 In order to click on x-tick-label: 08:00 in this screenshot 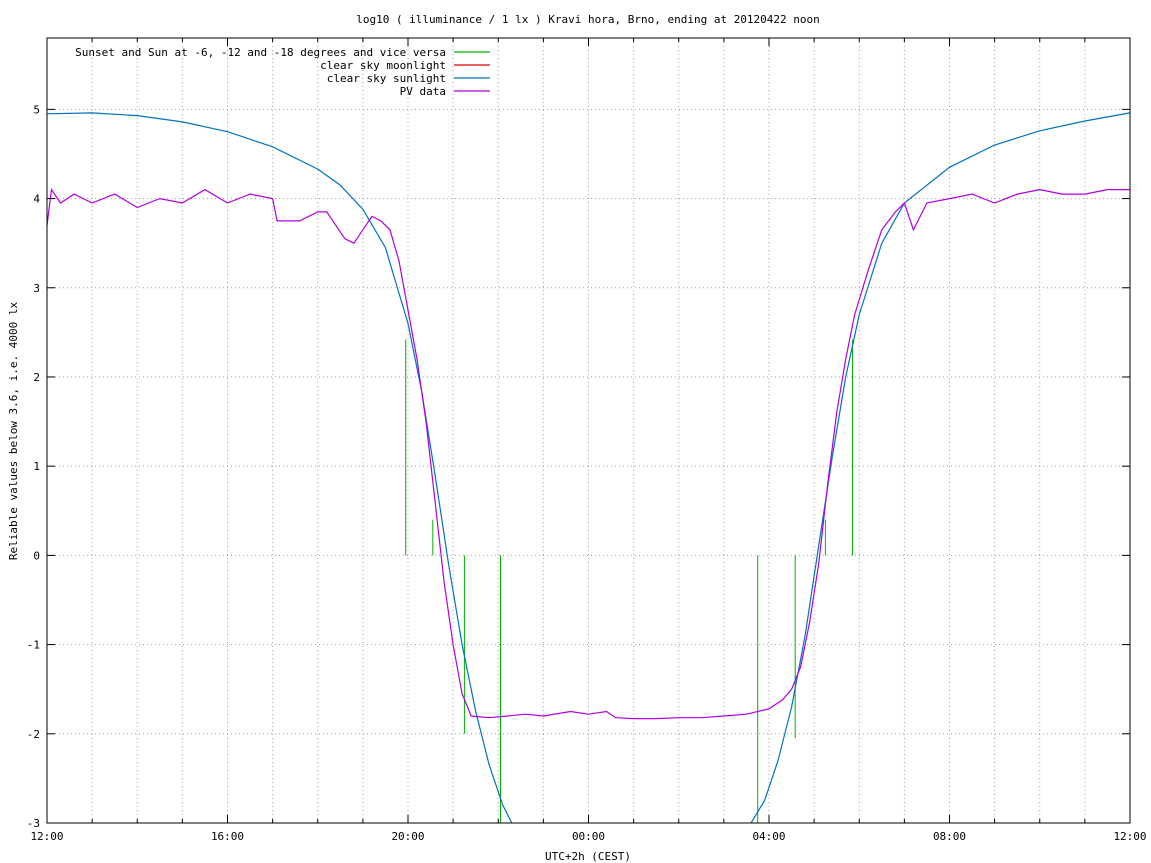, I will do `click(949, 836)`.